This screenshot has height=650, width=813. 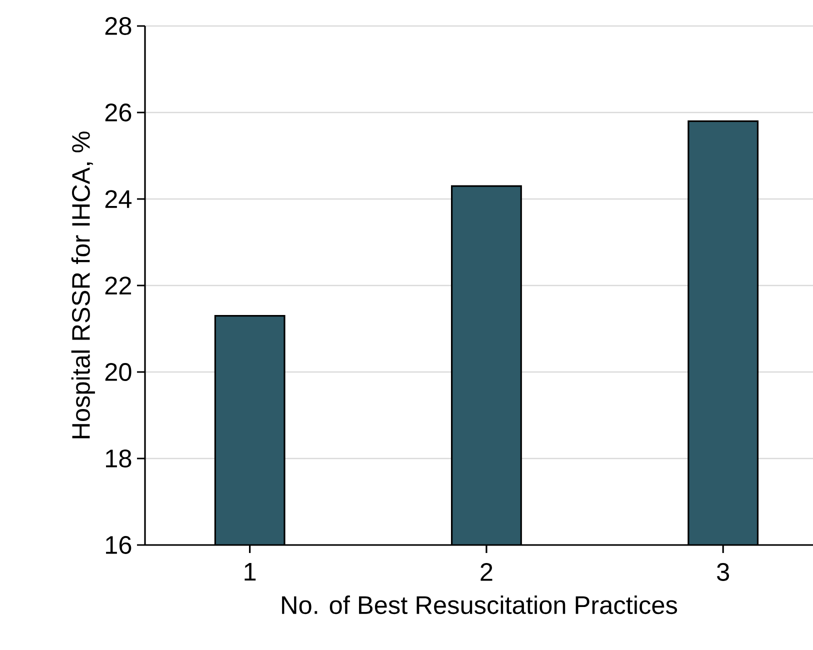 I want to click on x-tick-label: 2, so click(x=486, y=572).